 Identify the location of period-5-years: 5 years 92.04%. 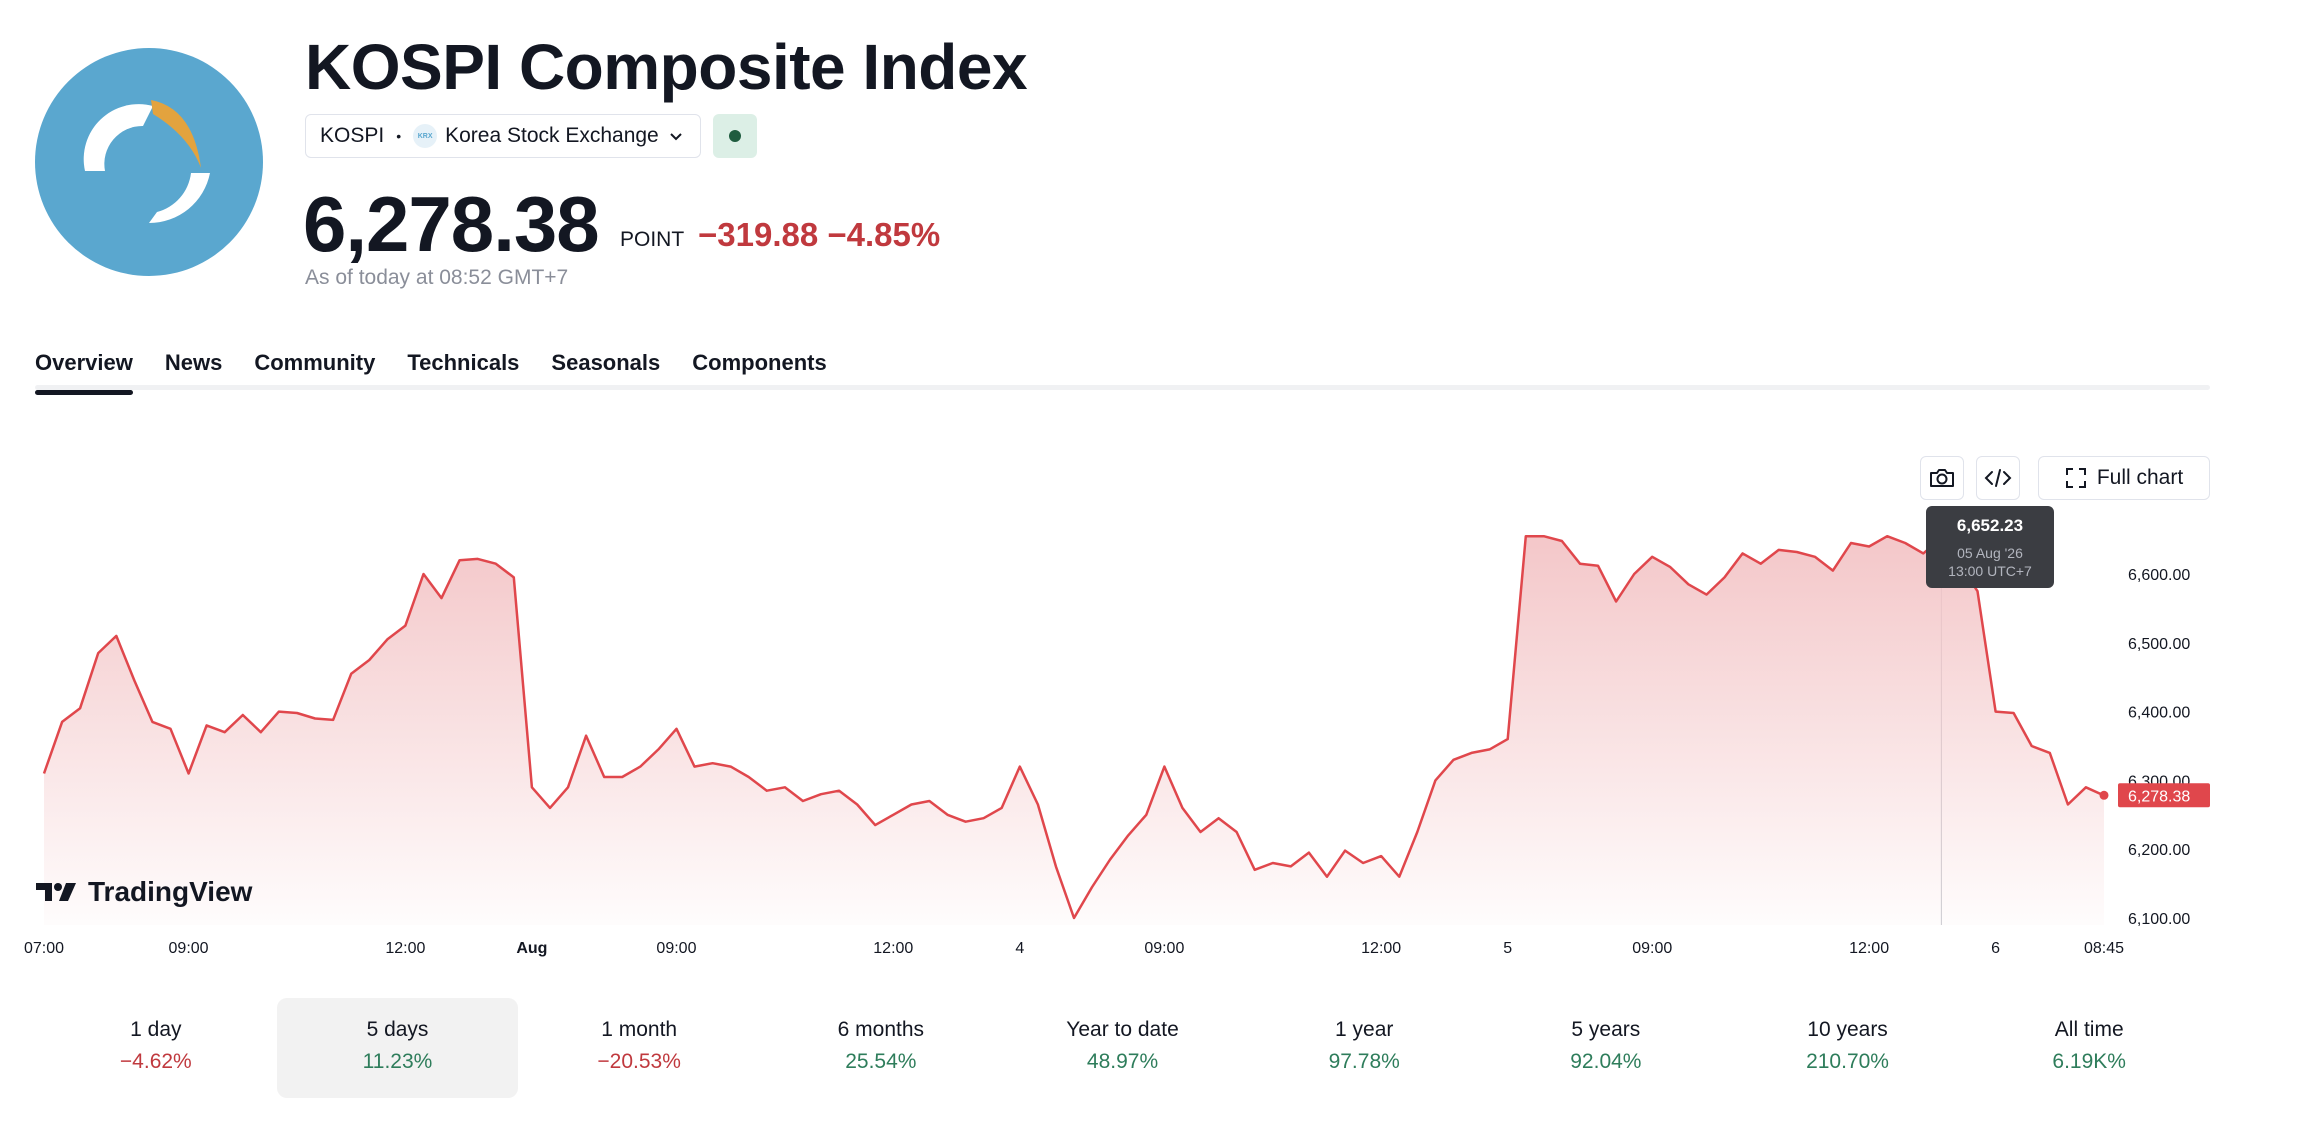
(1606, 1048).